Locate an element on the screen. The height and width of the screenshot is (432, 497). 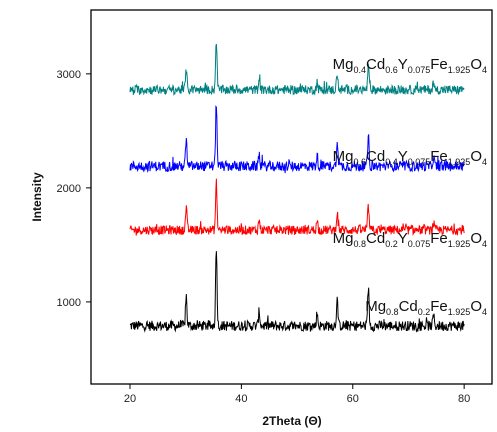
y-tick-label: 3000 is located at coordinates (69, 75).